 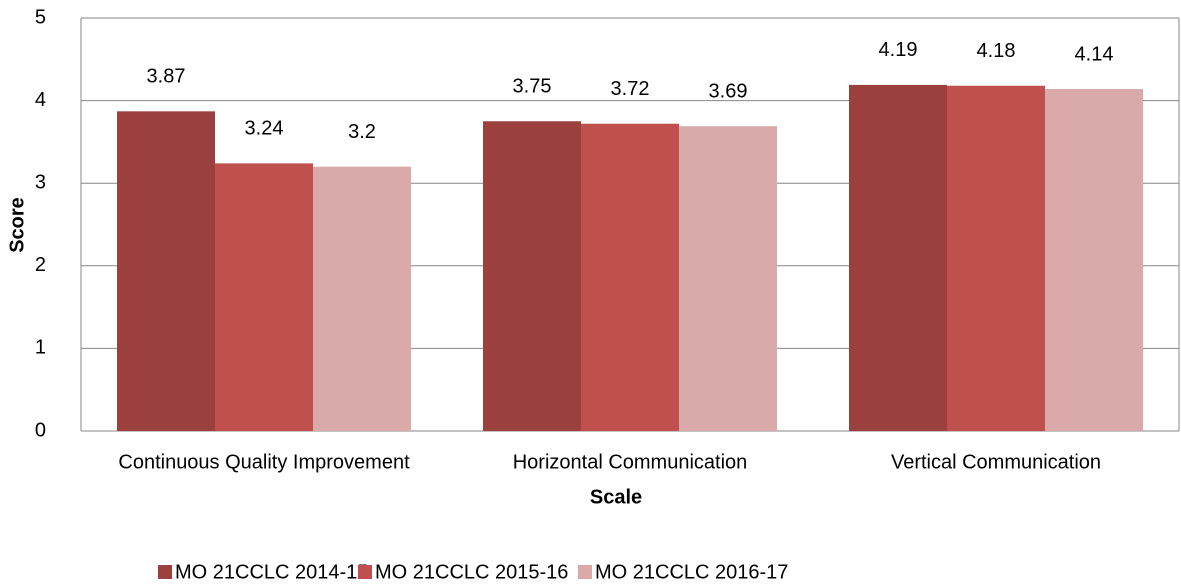 I want to click on x-tick-label: Vertical Communication, so click(x=996, y=462).